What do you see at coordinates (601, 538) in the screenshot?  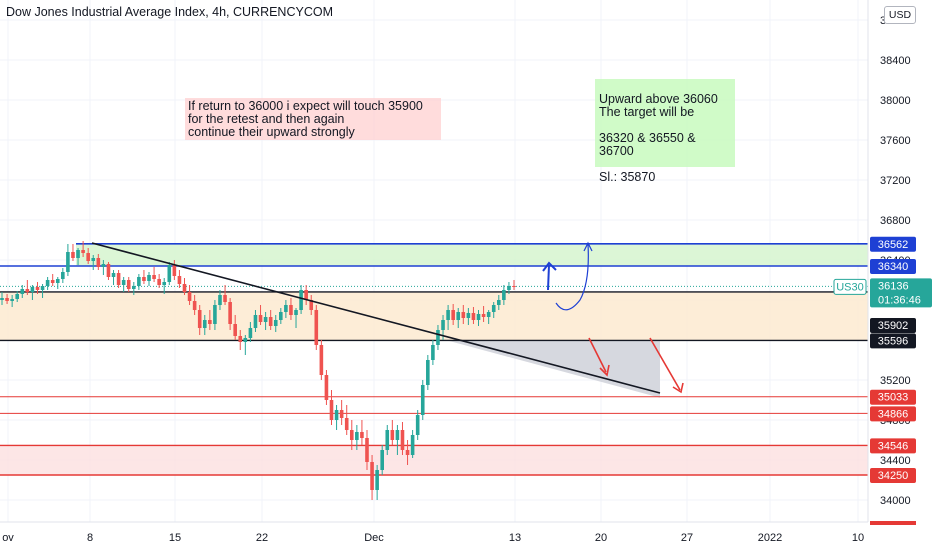 I see `x-tick-label: 20` at bounding box center [601, 538].